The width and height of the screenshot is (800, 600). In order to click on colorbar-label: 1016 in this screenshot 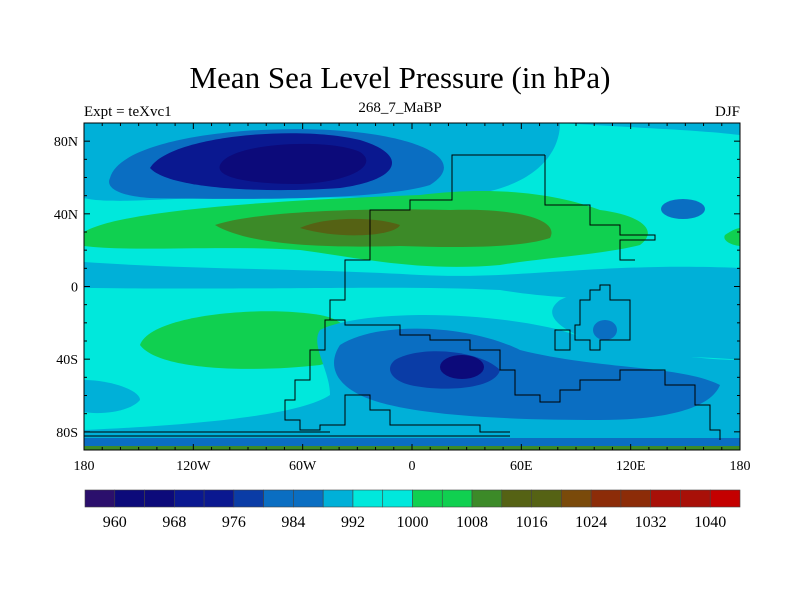, I will do `click(532, 522)`.